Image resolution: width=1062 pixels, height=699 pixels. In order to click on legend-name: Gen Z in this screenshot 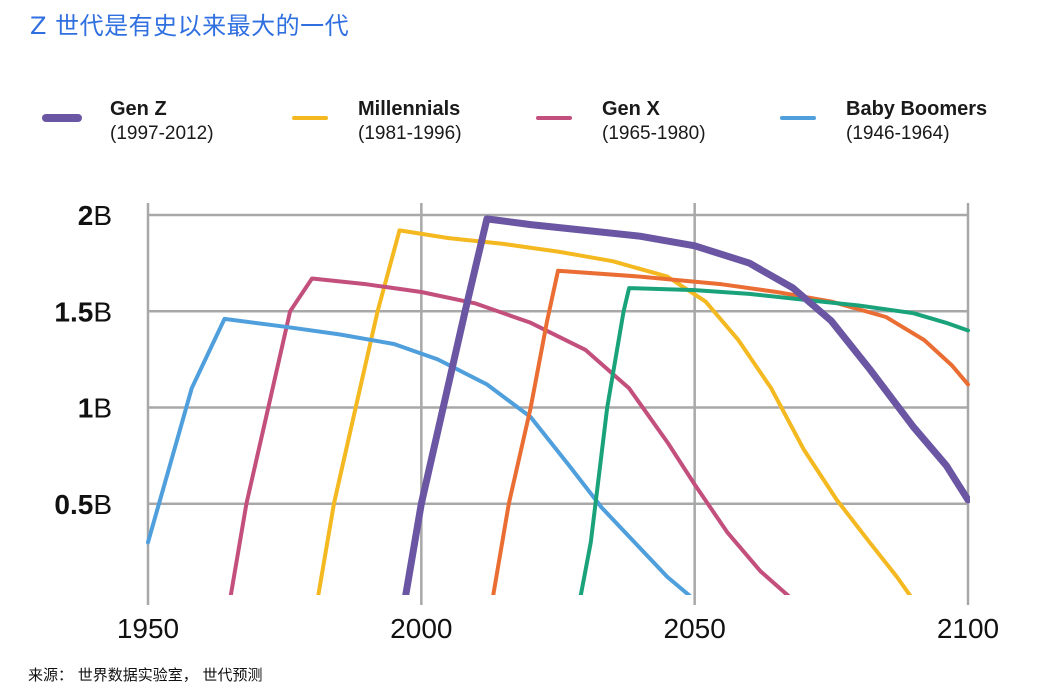, I will do `click(138, 109)`.